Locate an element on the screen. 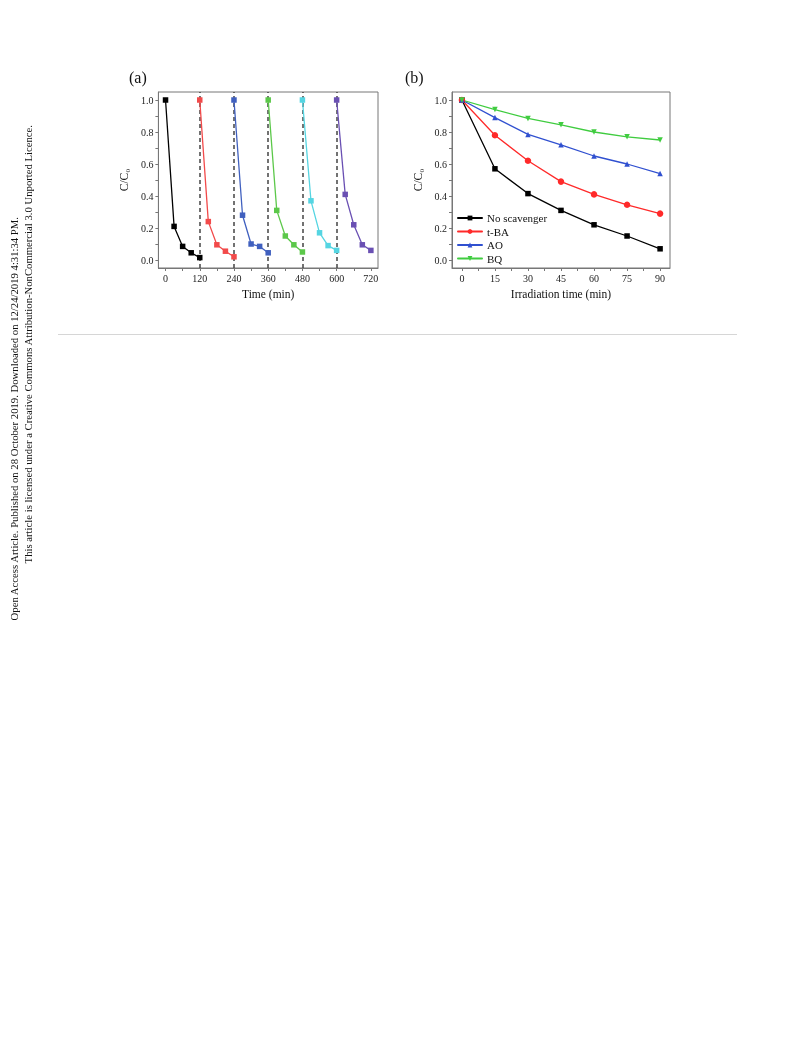 Image resolution: width=793 pixels, height=1039 pixels. chart-title: (b) is located at coordinates (414, 77).